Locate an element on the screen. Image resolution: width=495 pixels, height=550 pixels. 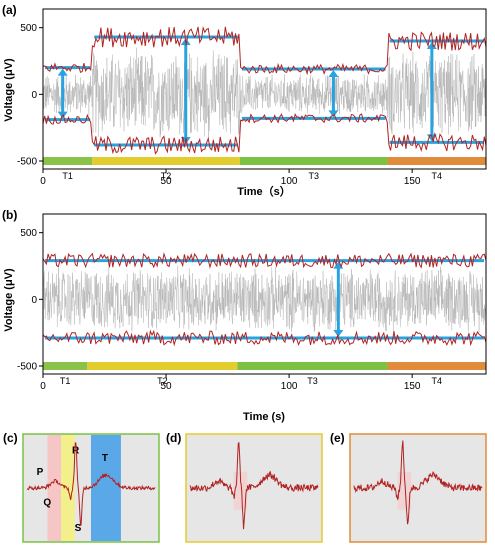
st-region is located at coordinates (106, 488).